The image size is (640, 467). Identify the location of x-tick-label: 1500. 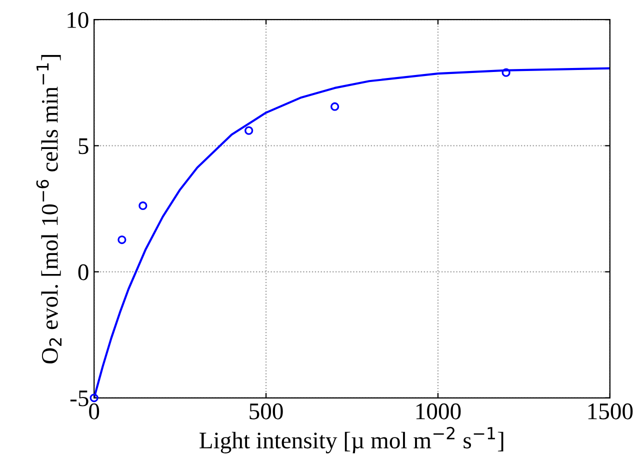
(610, 411).